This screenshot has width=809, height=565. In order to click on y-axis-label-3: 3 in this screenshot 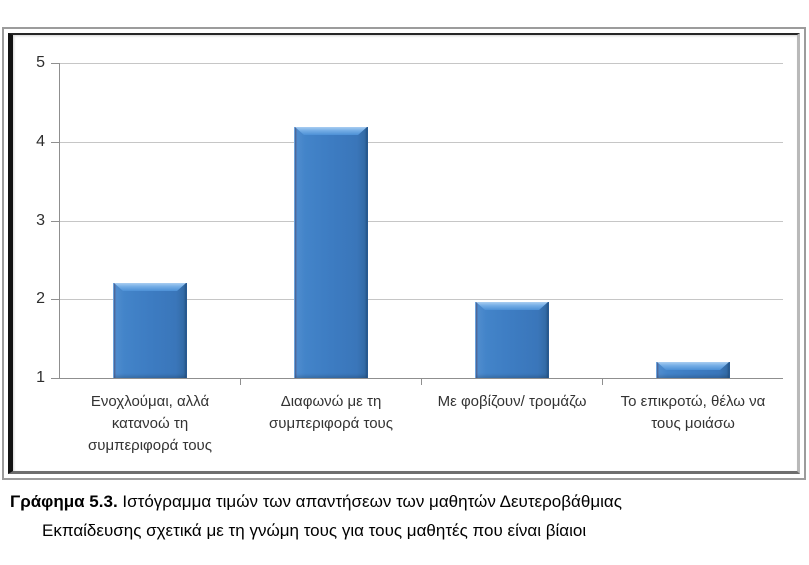, I will do `click(40, 220)`.